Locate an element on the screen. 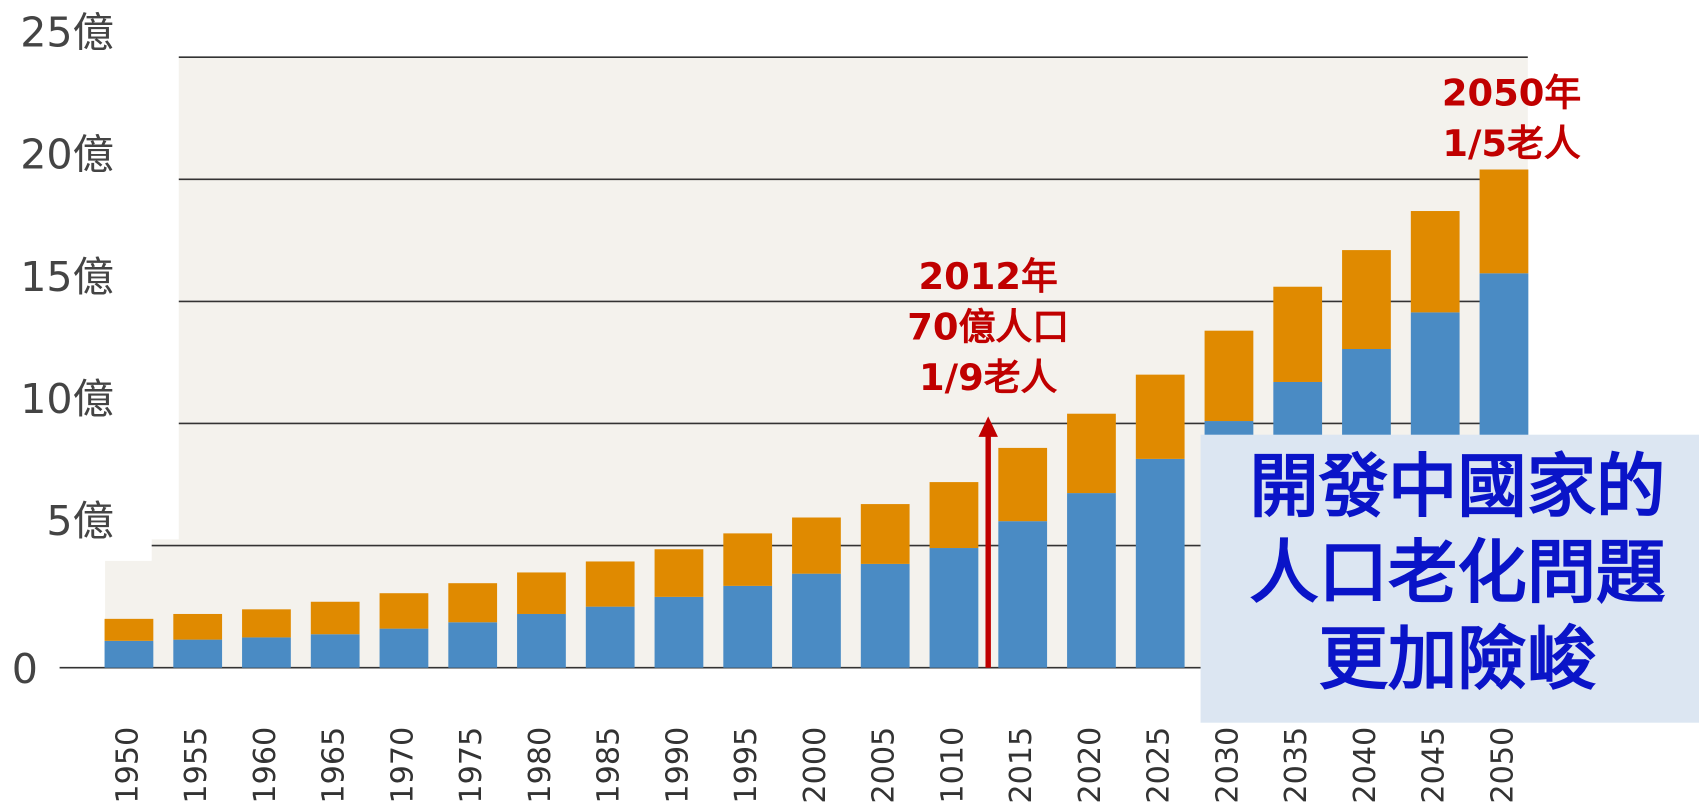 The width and height of the screenshot is (1699, 809). x-tick-label: 1955 is located at coordinates (196, 765).